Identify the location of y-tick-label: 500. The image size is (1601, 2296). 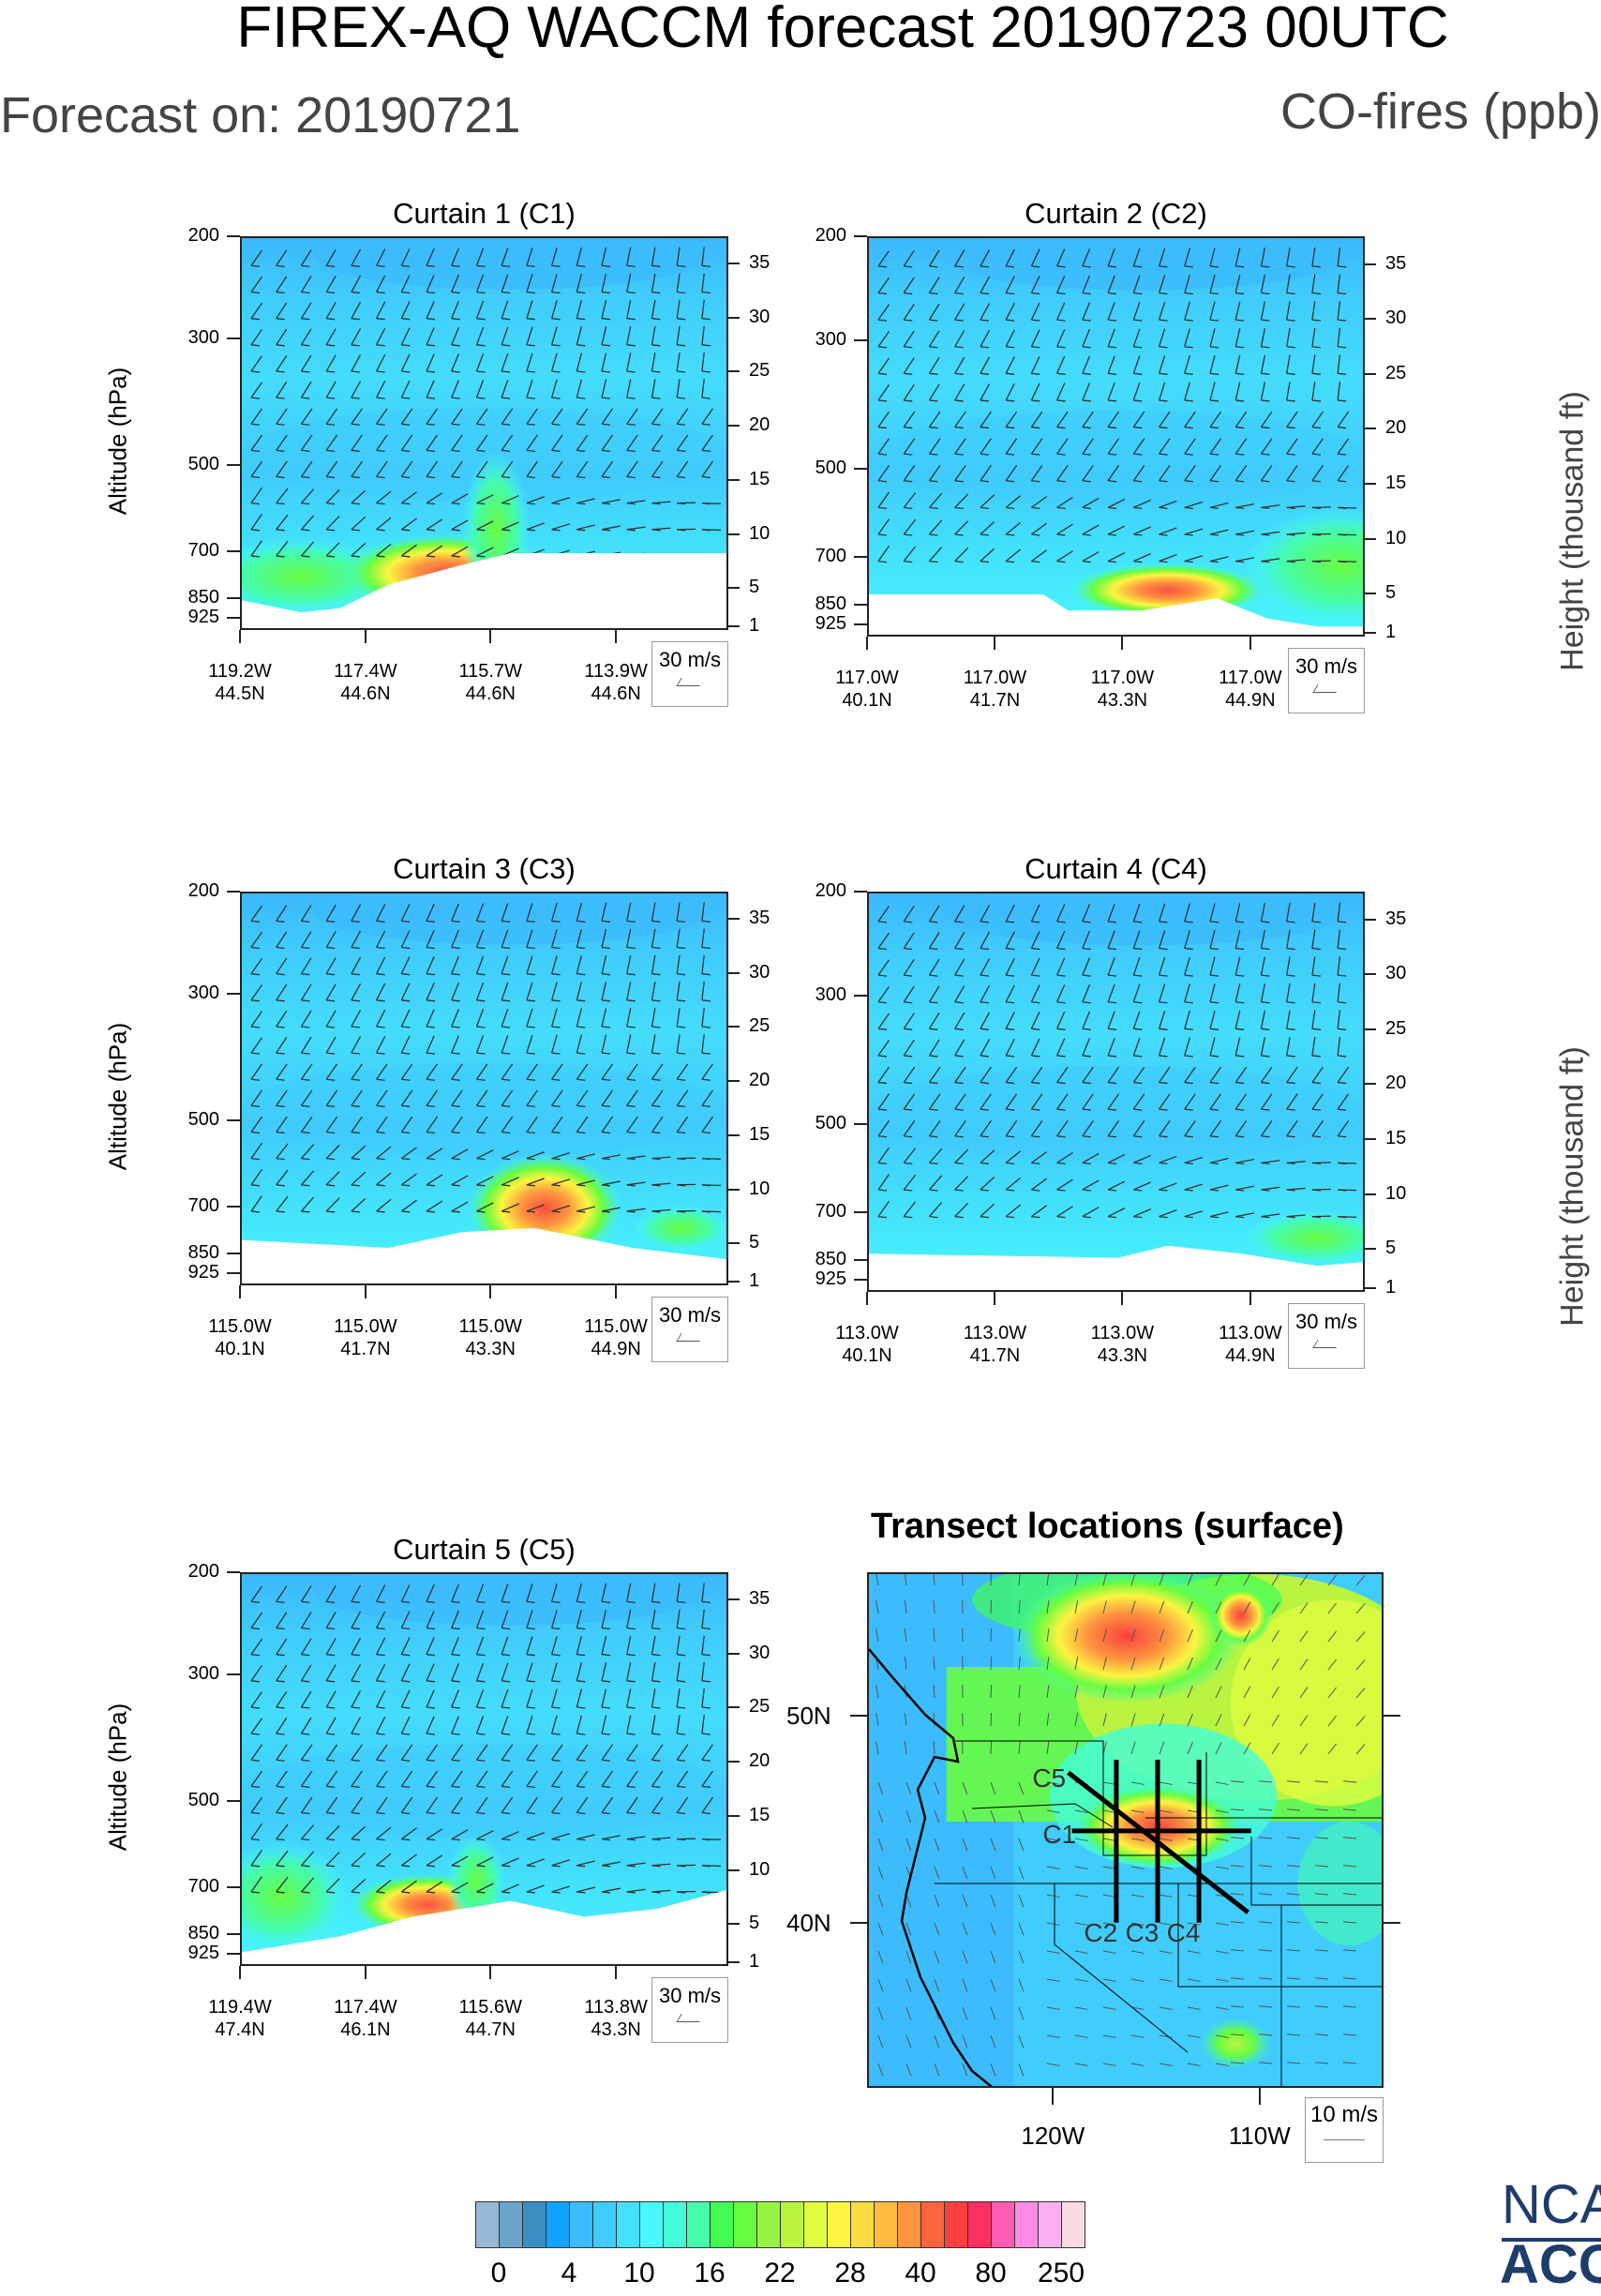
(814, 1123).